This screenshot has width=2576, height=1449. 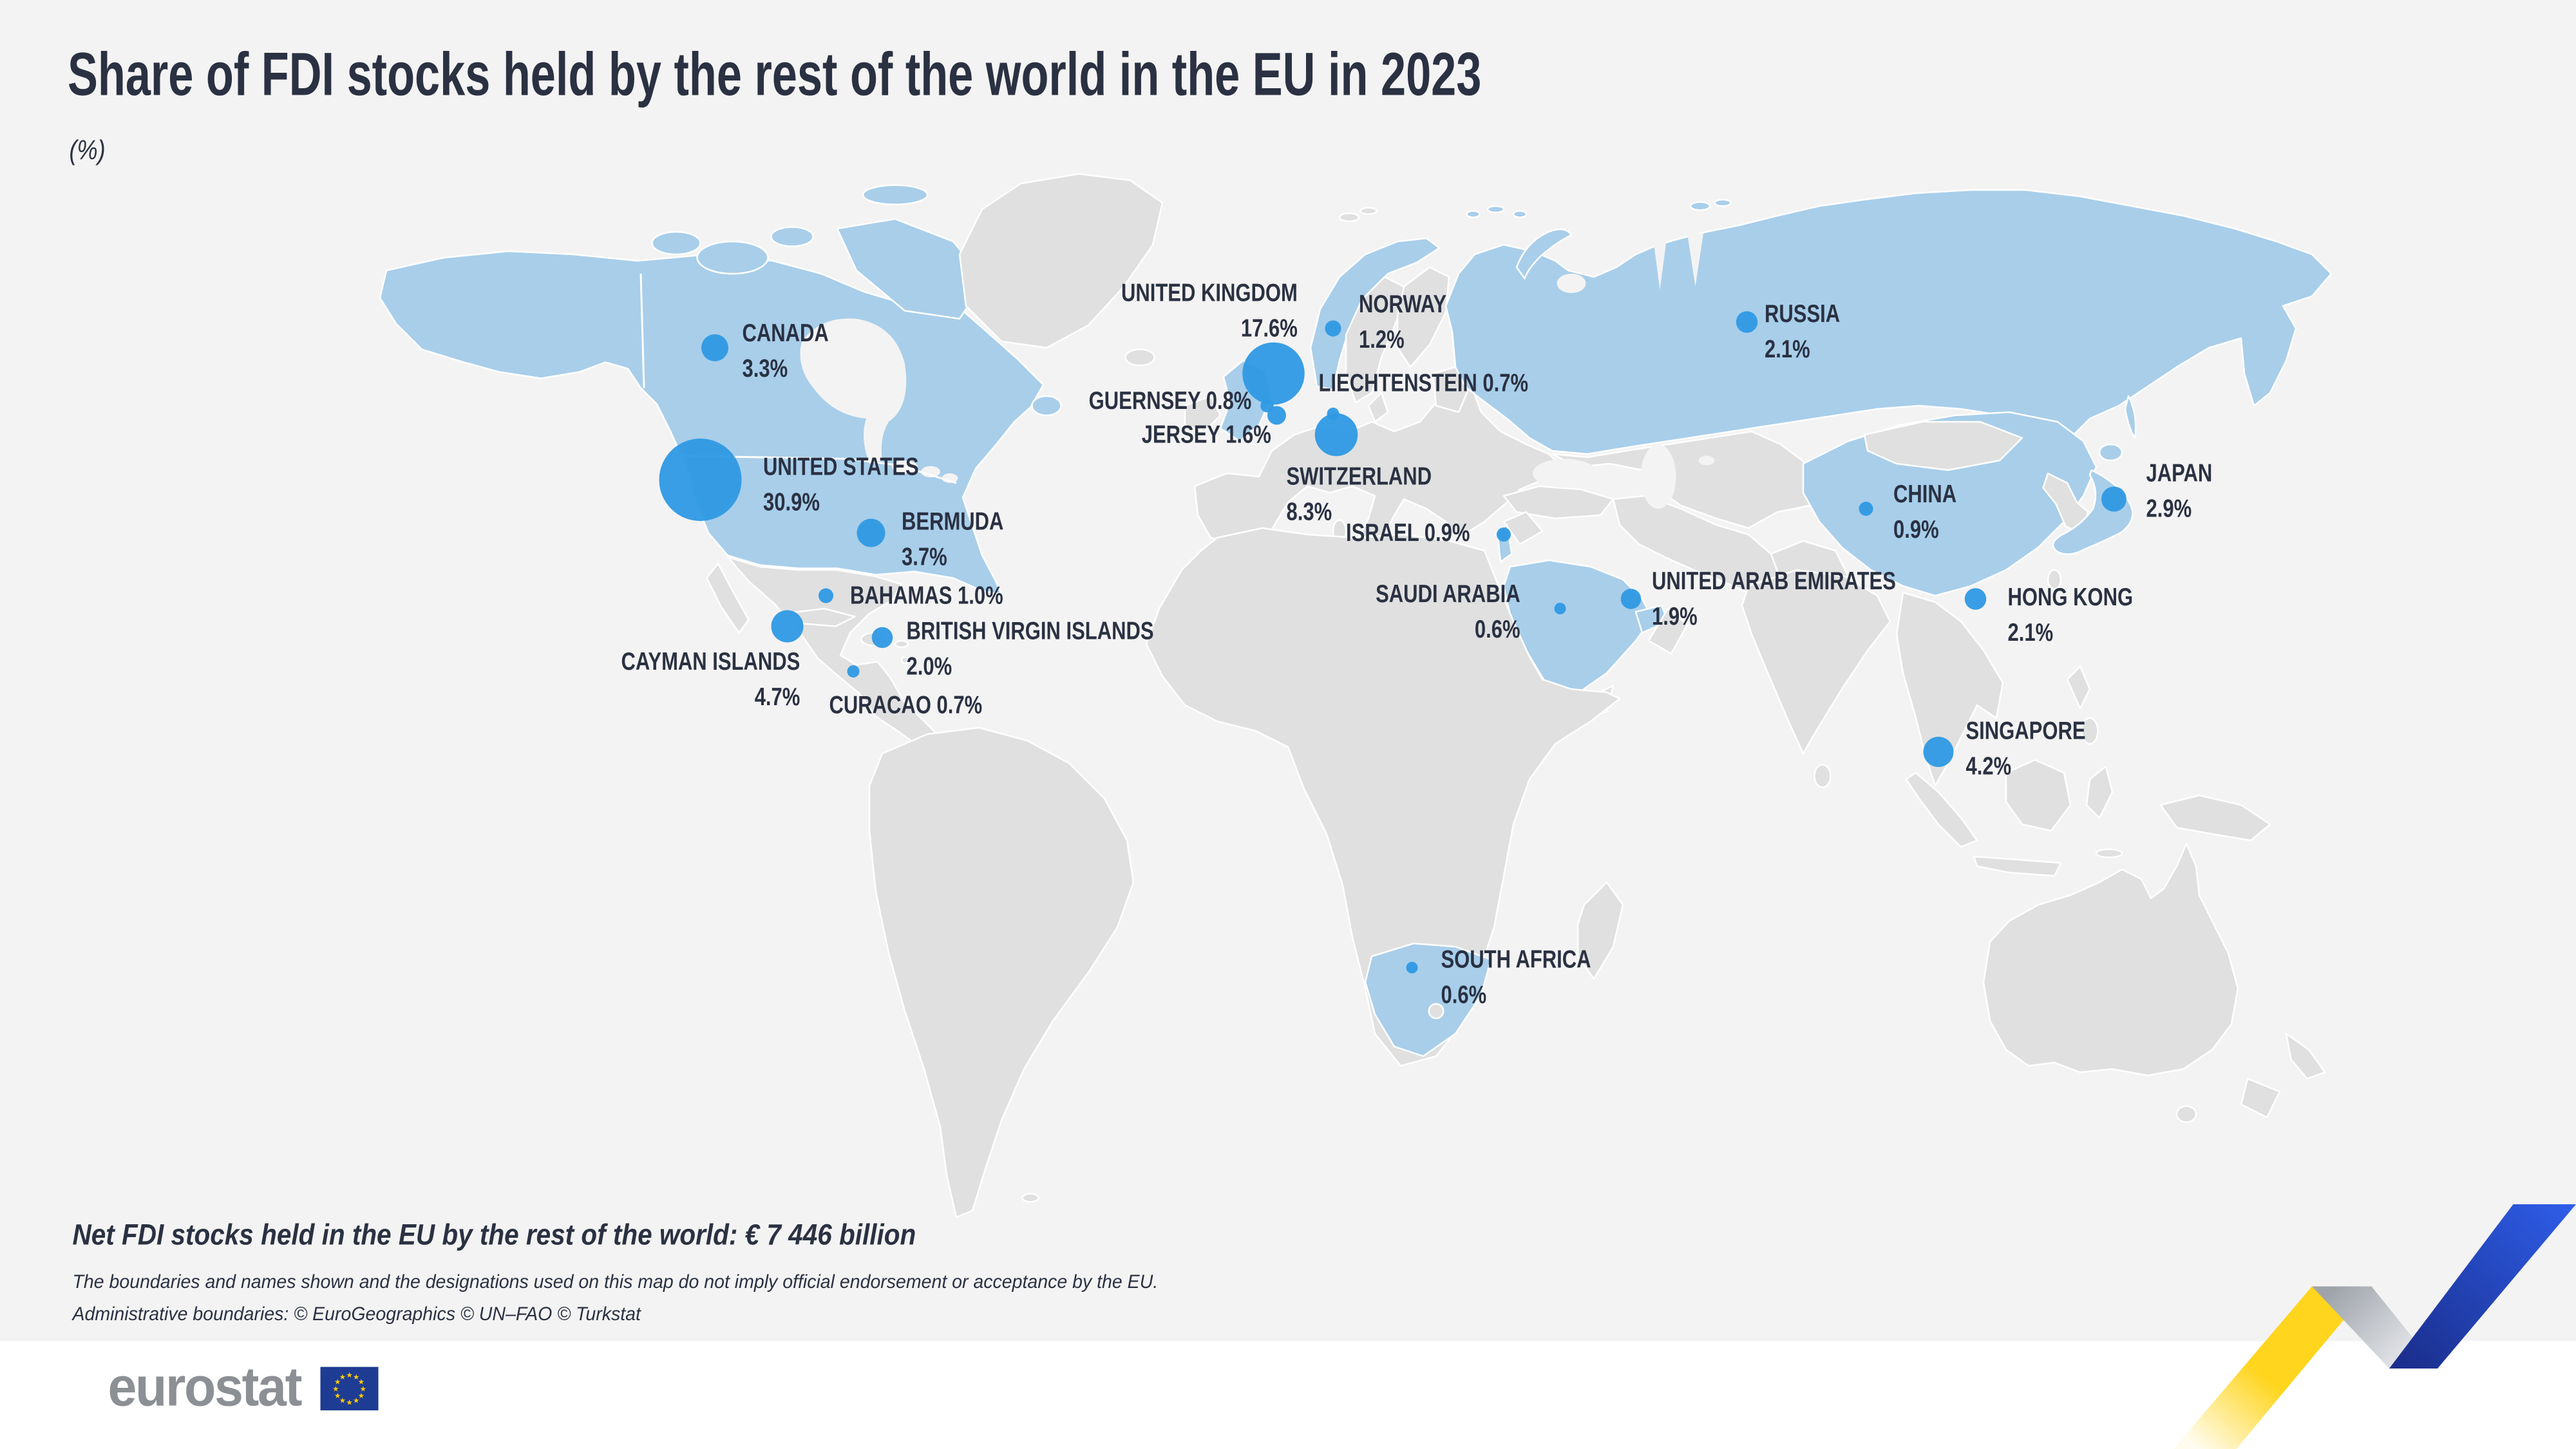 I want to click on map-label-canada: CANADA 3.3%, so click(x=785, y=352).